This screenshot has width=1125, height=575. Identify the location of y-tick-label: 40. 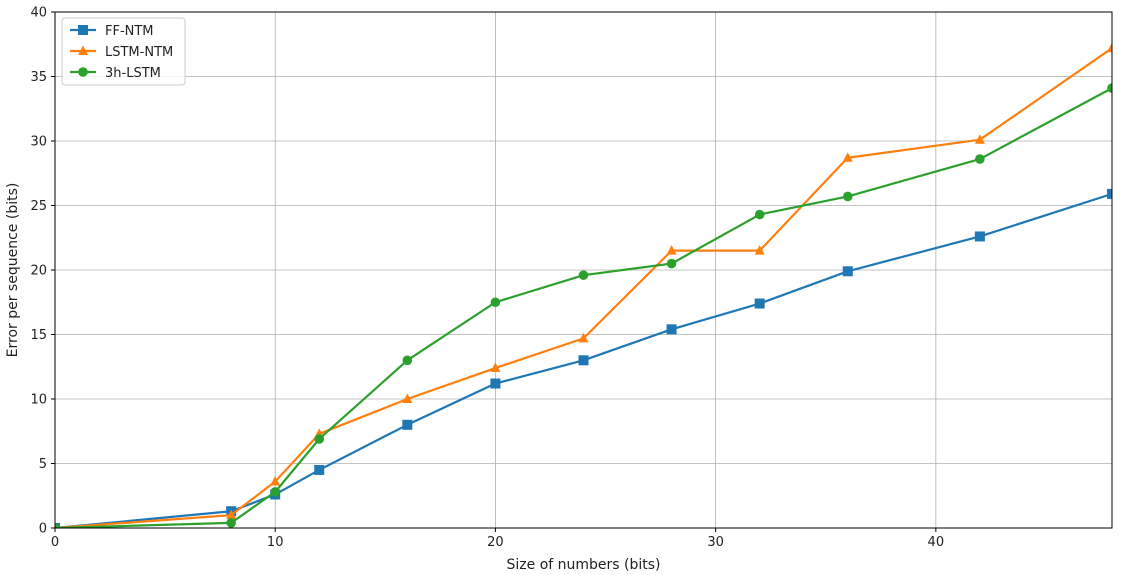
(38, 13).